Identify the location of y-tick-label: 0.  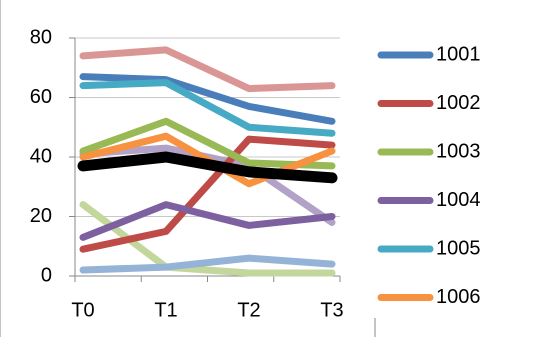
(46, 275).